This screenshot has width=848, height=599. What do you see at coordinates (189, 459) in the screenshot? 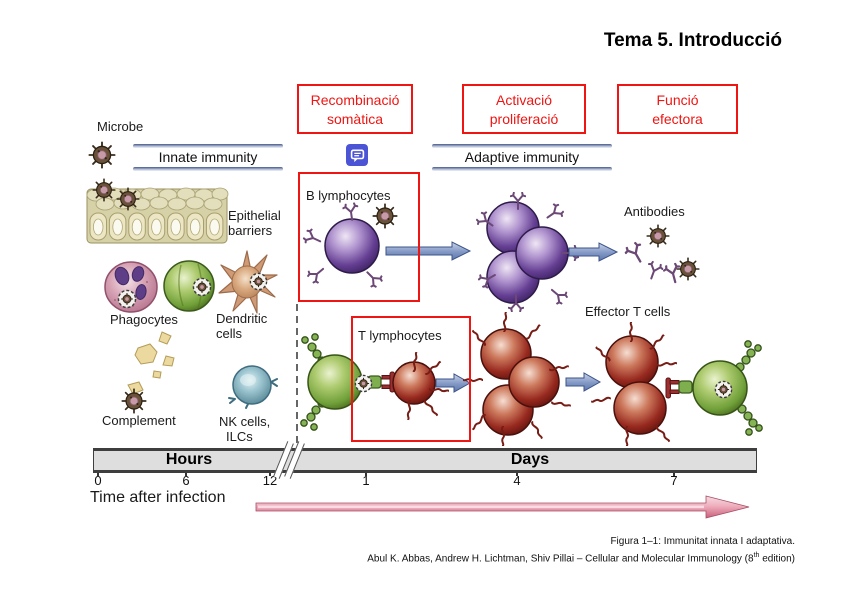
I see `timeline-hours-label: Hours` at bounding box center [189, 459].